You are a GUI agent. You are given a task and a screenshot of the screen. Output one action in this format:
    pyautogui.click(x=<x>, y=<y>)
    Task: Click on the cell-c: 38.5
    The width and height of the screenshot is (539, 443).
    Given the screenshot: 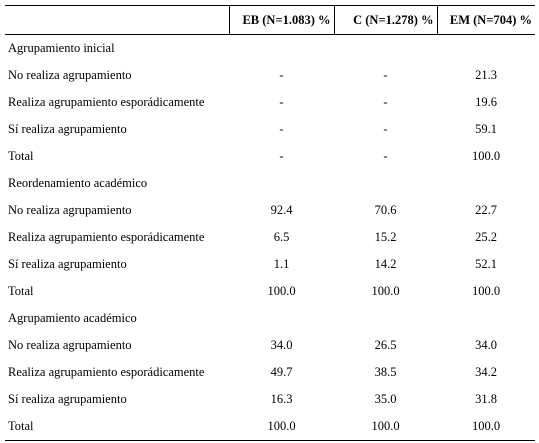 What is the action you would take?
    pyautogui.click(x=385, y=372)
    